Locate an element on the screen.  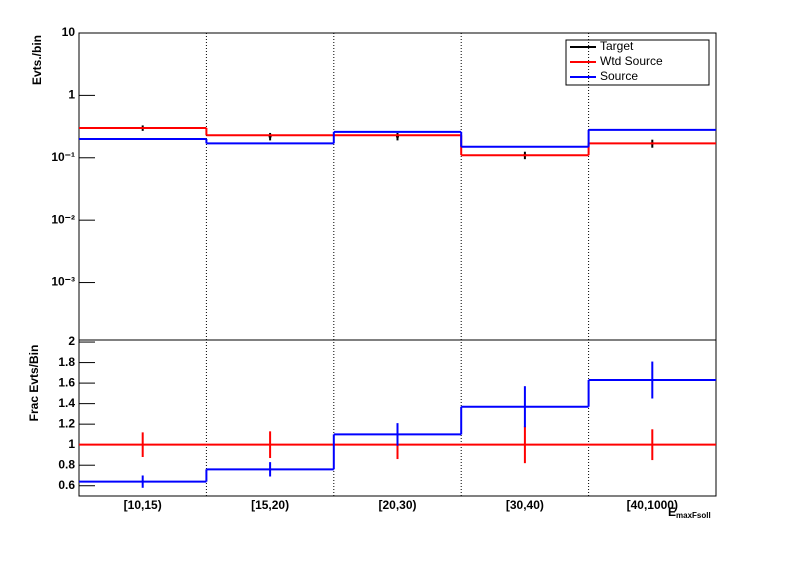
legend-label: Wtd Source is located at coordinates (631, 61).